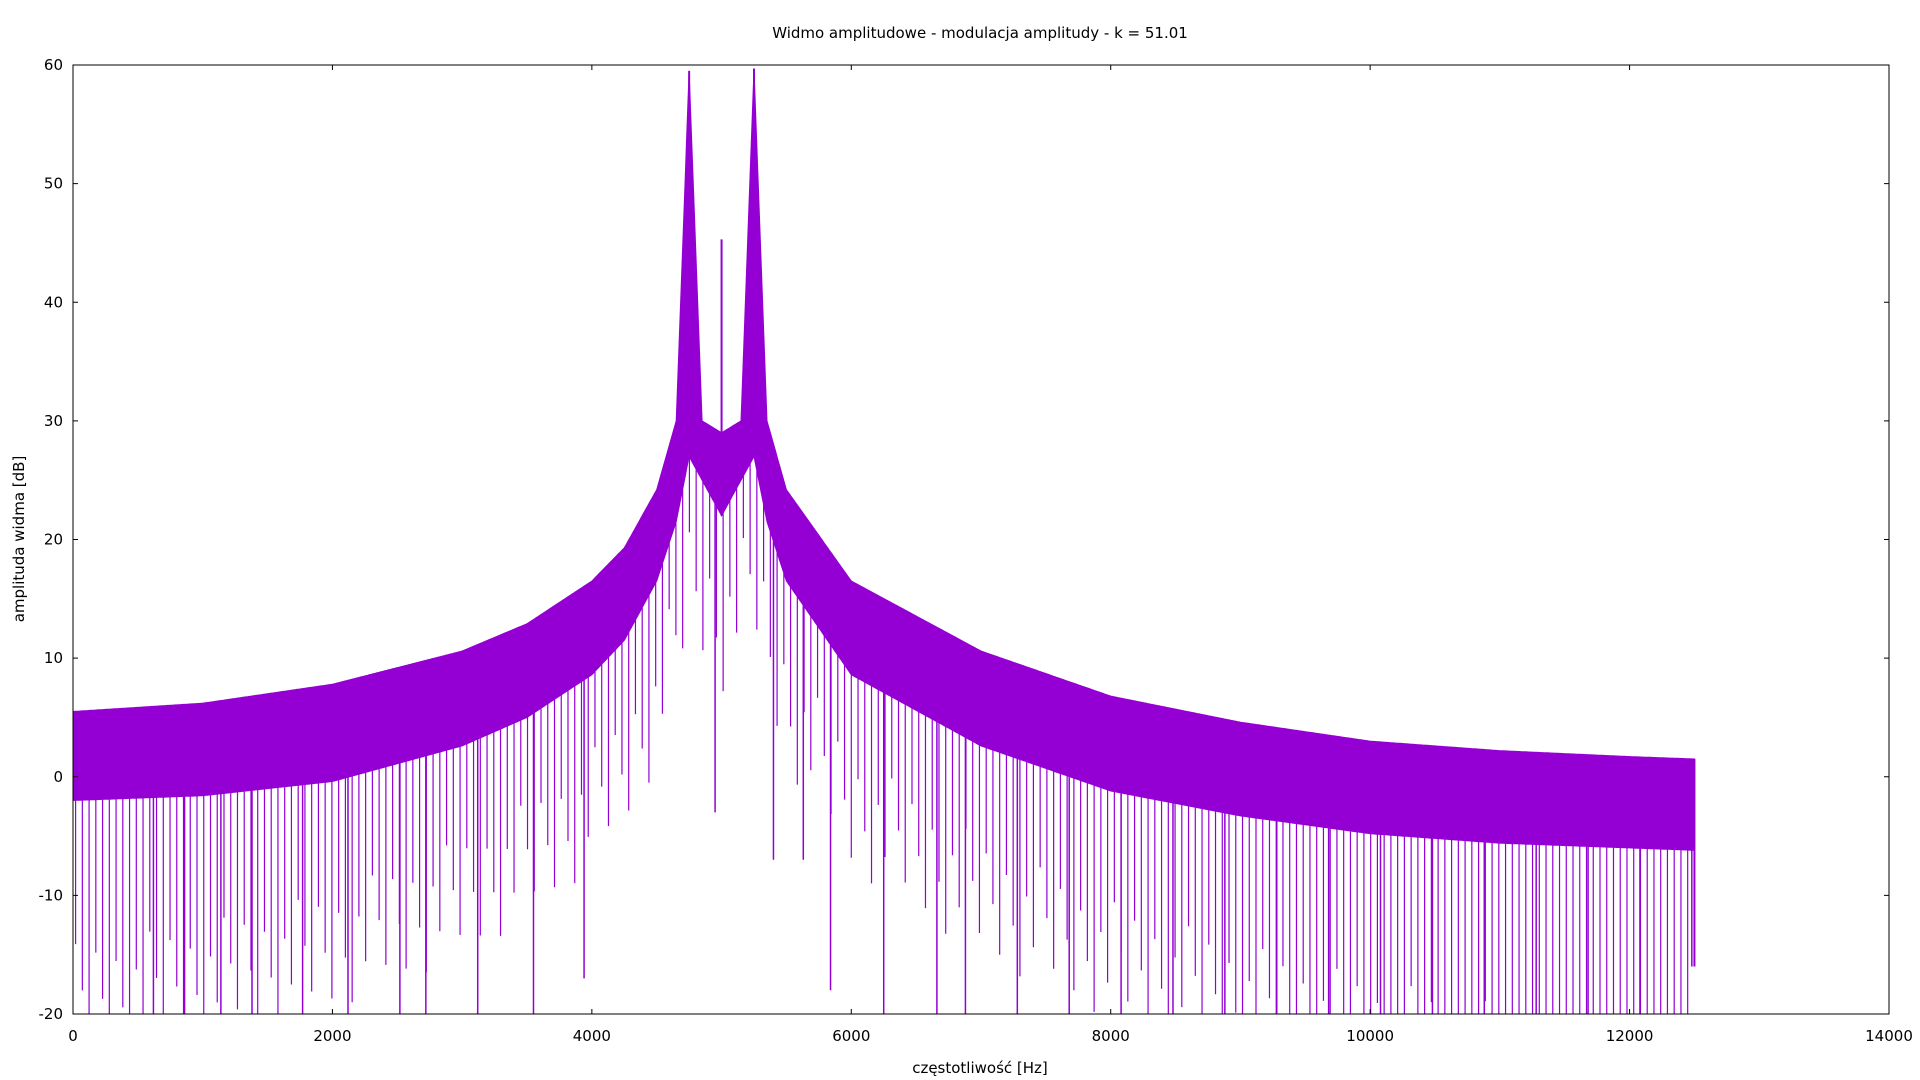 This screenshot has width=1920, height=1080. I want to click on y-tick-label: 60, so click(53, 65).